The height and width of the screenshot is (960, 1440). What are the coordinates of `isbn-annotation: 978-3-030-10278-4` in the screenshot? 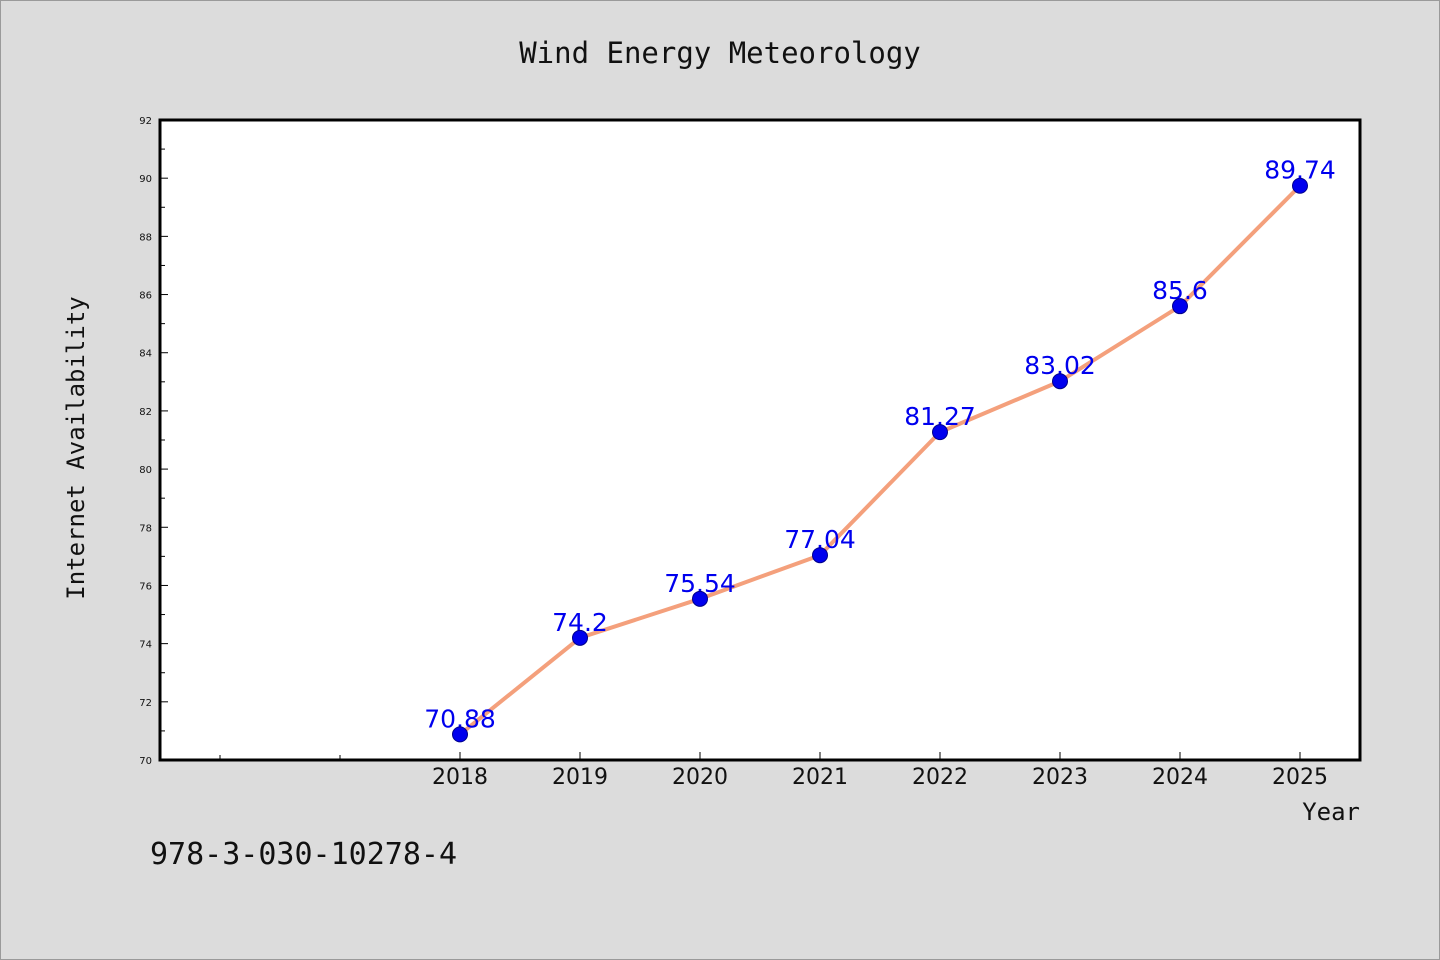 It's located at (303, 854).